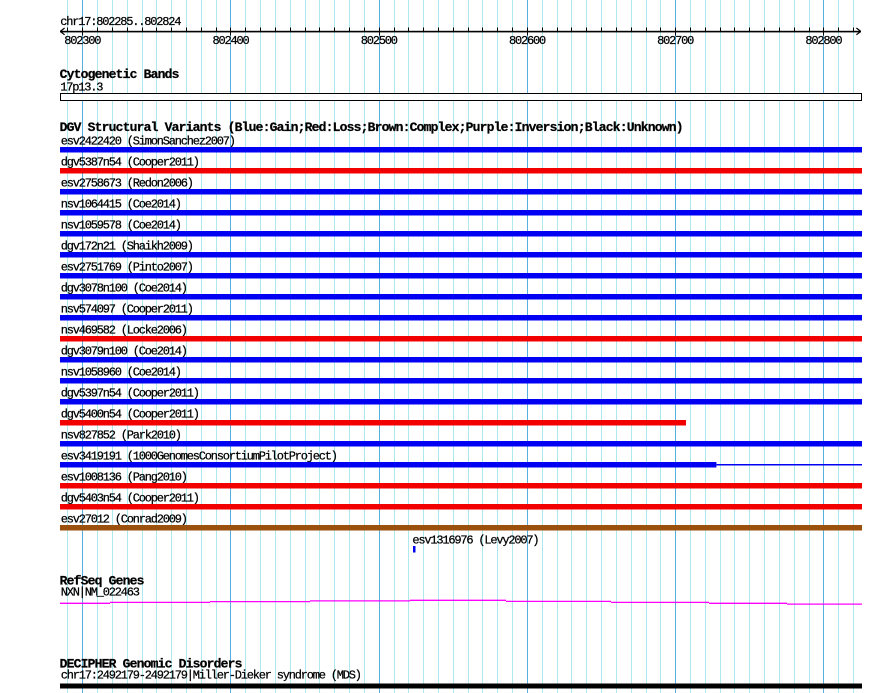 This screenshot has height=693, width=890. What do you see at coordinates (121, 205) in the screenshot?
I see `svg-text: nsv1064415 (Coe2014)` at bounding box center [121, 205].